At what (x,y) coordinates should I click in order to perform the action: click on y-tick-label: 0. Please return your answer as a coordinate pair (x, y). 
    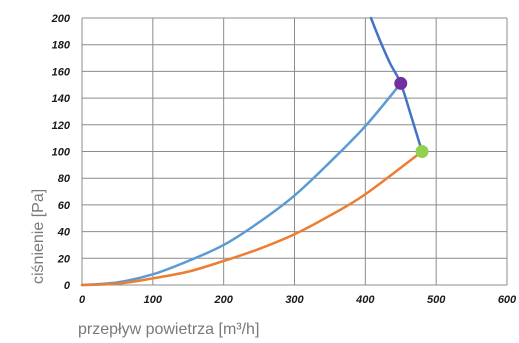
    Looking at the image, I should click on (67, 286).